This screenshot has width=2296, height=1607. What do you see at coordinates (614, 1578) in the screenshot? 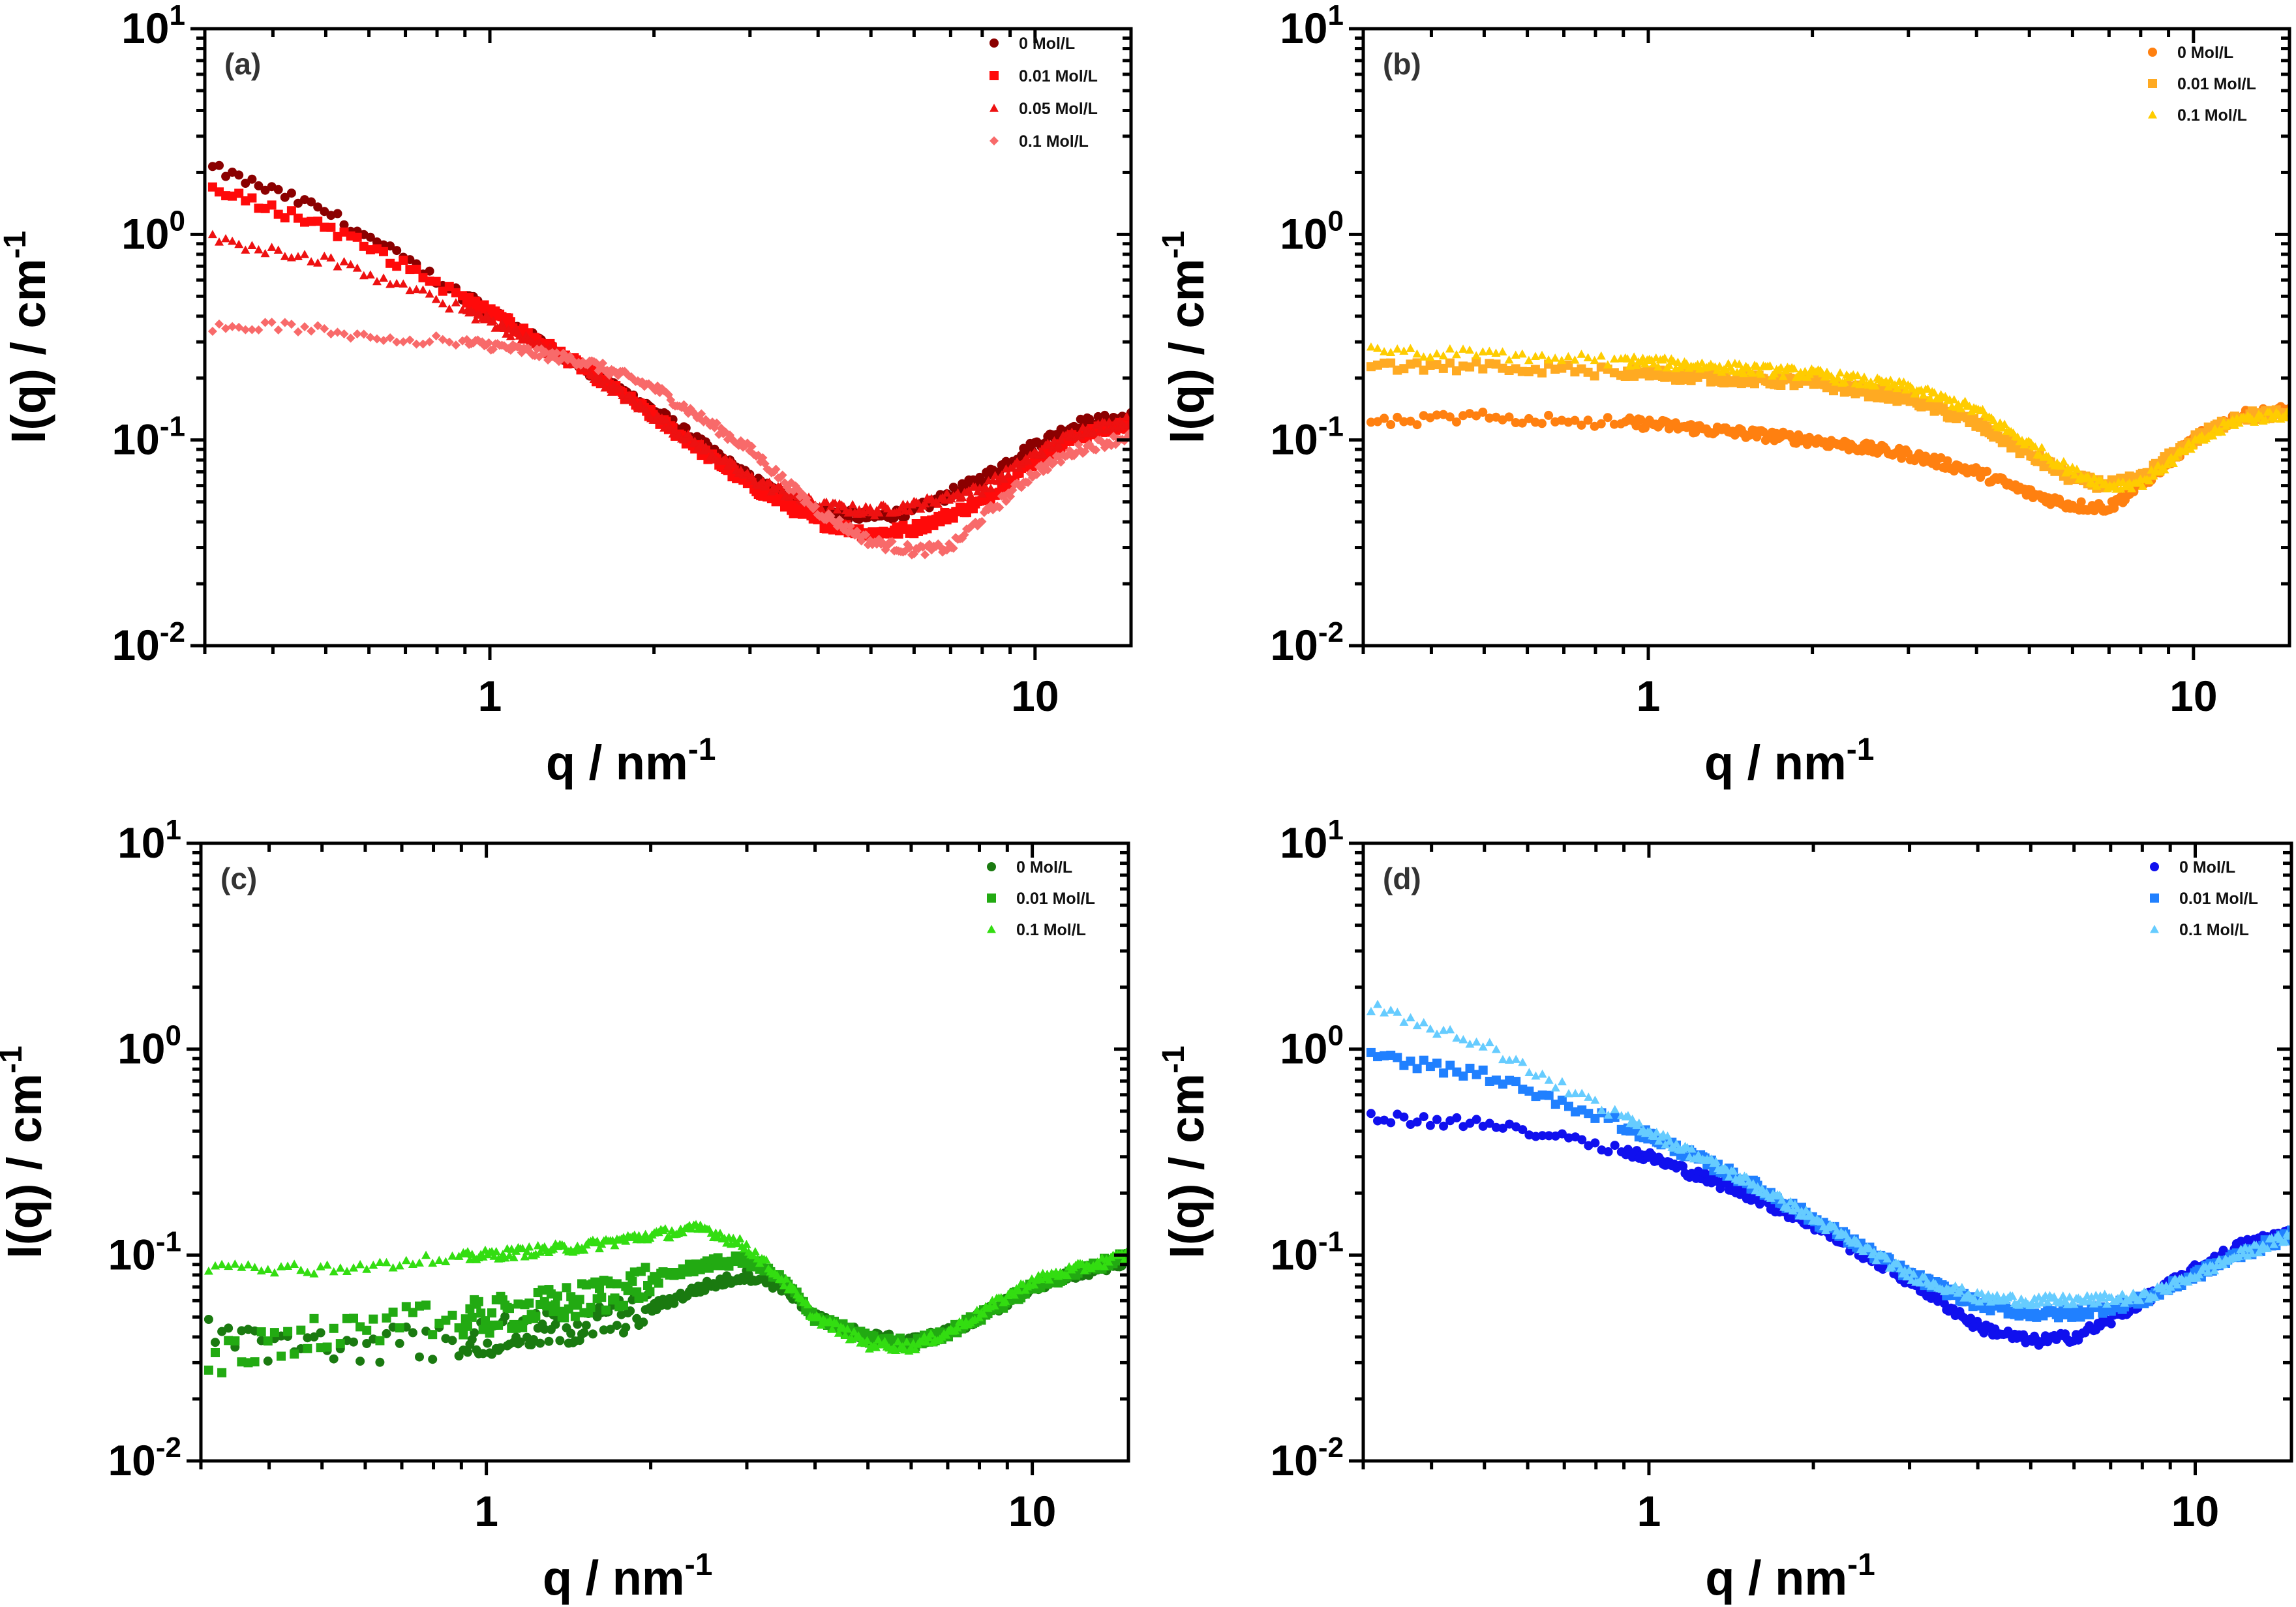
I see `x-axis-title-main: q / nm` at bounding box center [614, 1578].